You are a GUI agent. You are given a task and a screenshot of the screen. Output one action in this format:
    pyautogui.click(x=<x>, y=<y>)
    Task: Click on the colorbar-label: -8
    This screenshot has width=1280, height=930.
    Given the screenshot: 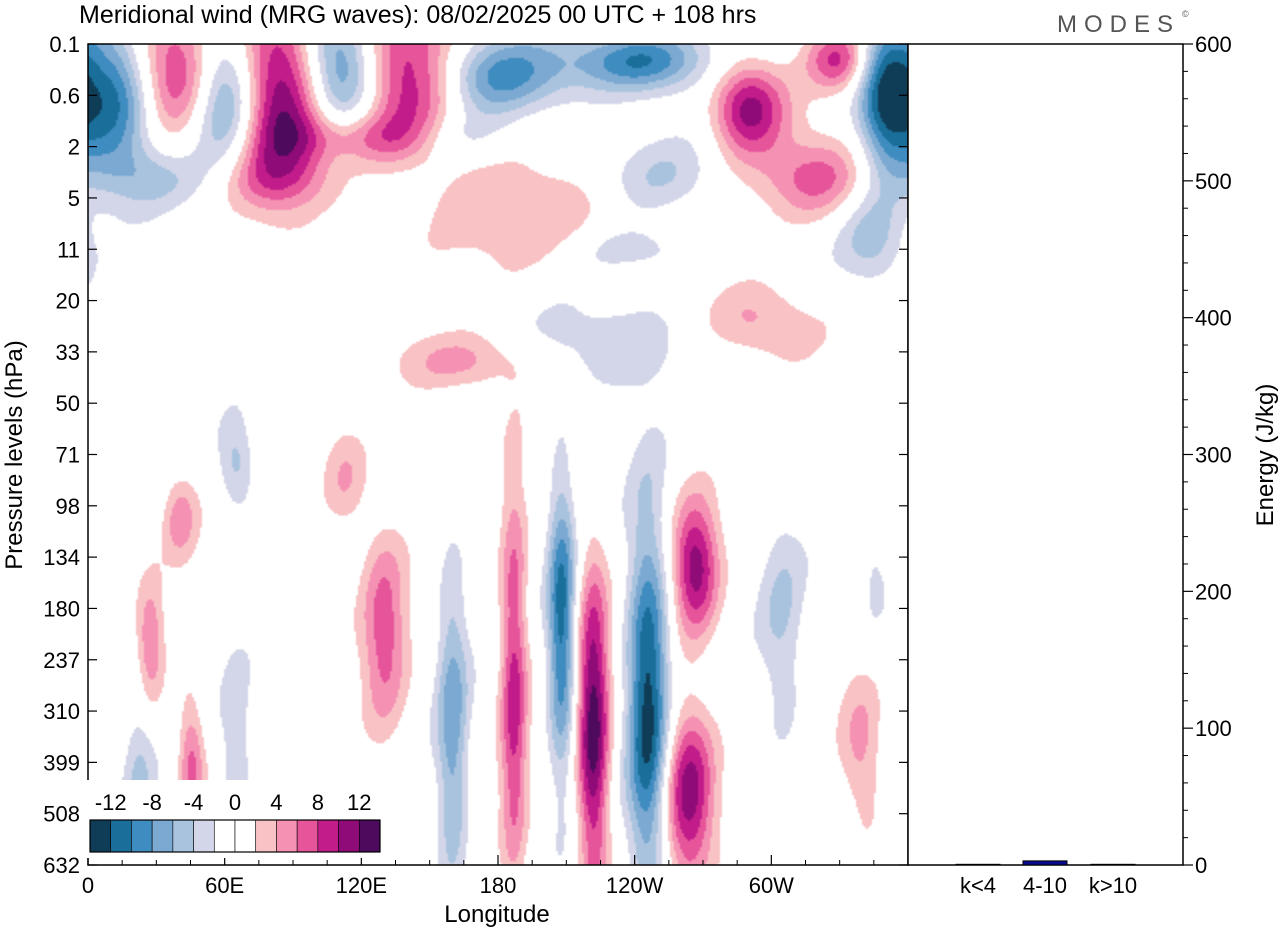 What is the action you would take?
    pyautogui.click(x=152, y=802)
    